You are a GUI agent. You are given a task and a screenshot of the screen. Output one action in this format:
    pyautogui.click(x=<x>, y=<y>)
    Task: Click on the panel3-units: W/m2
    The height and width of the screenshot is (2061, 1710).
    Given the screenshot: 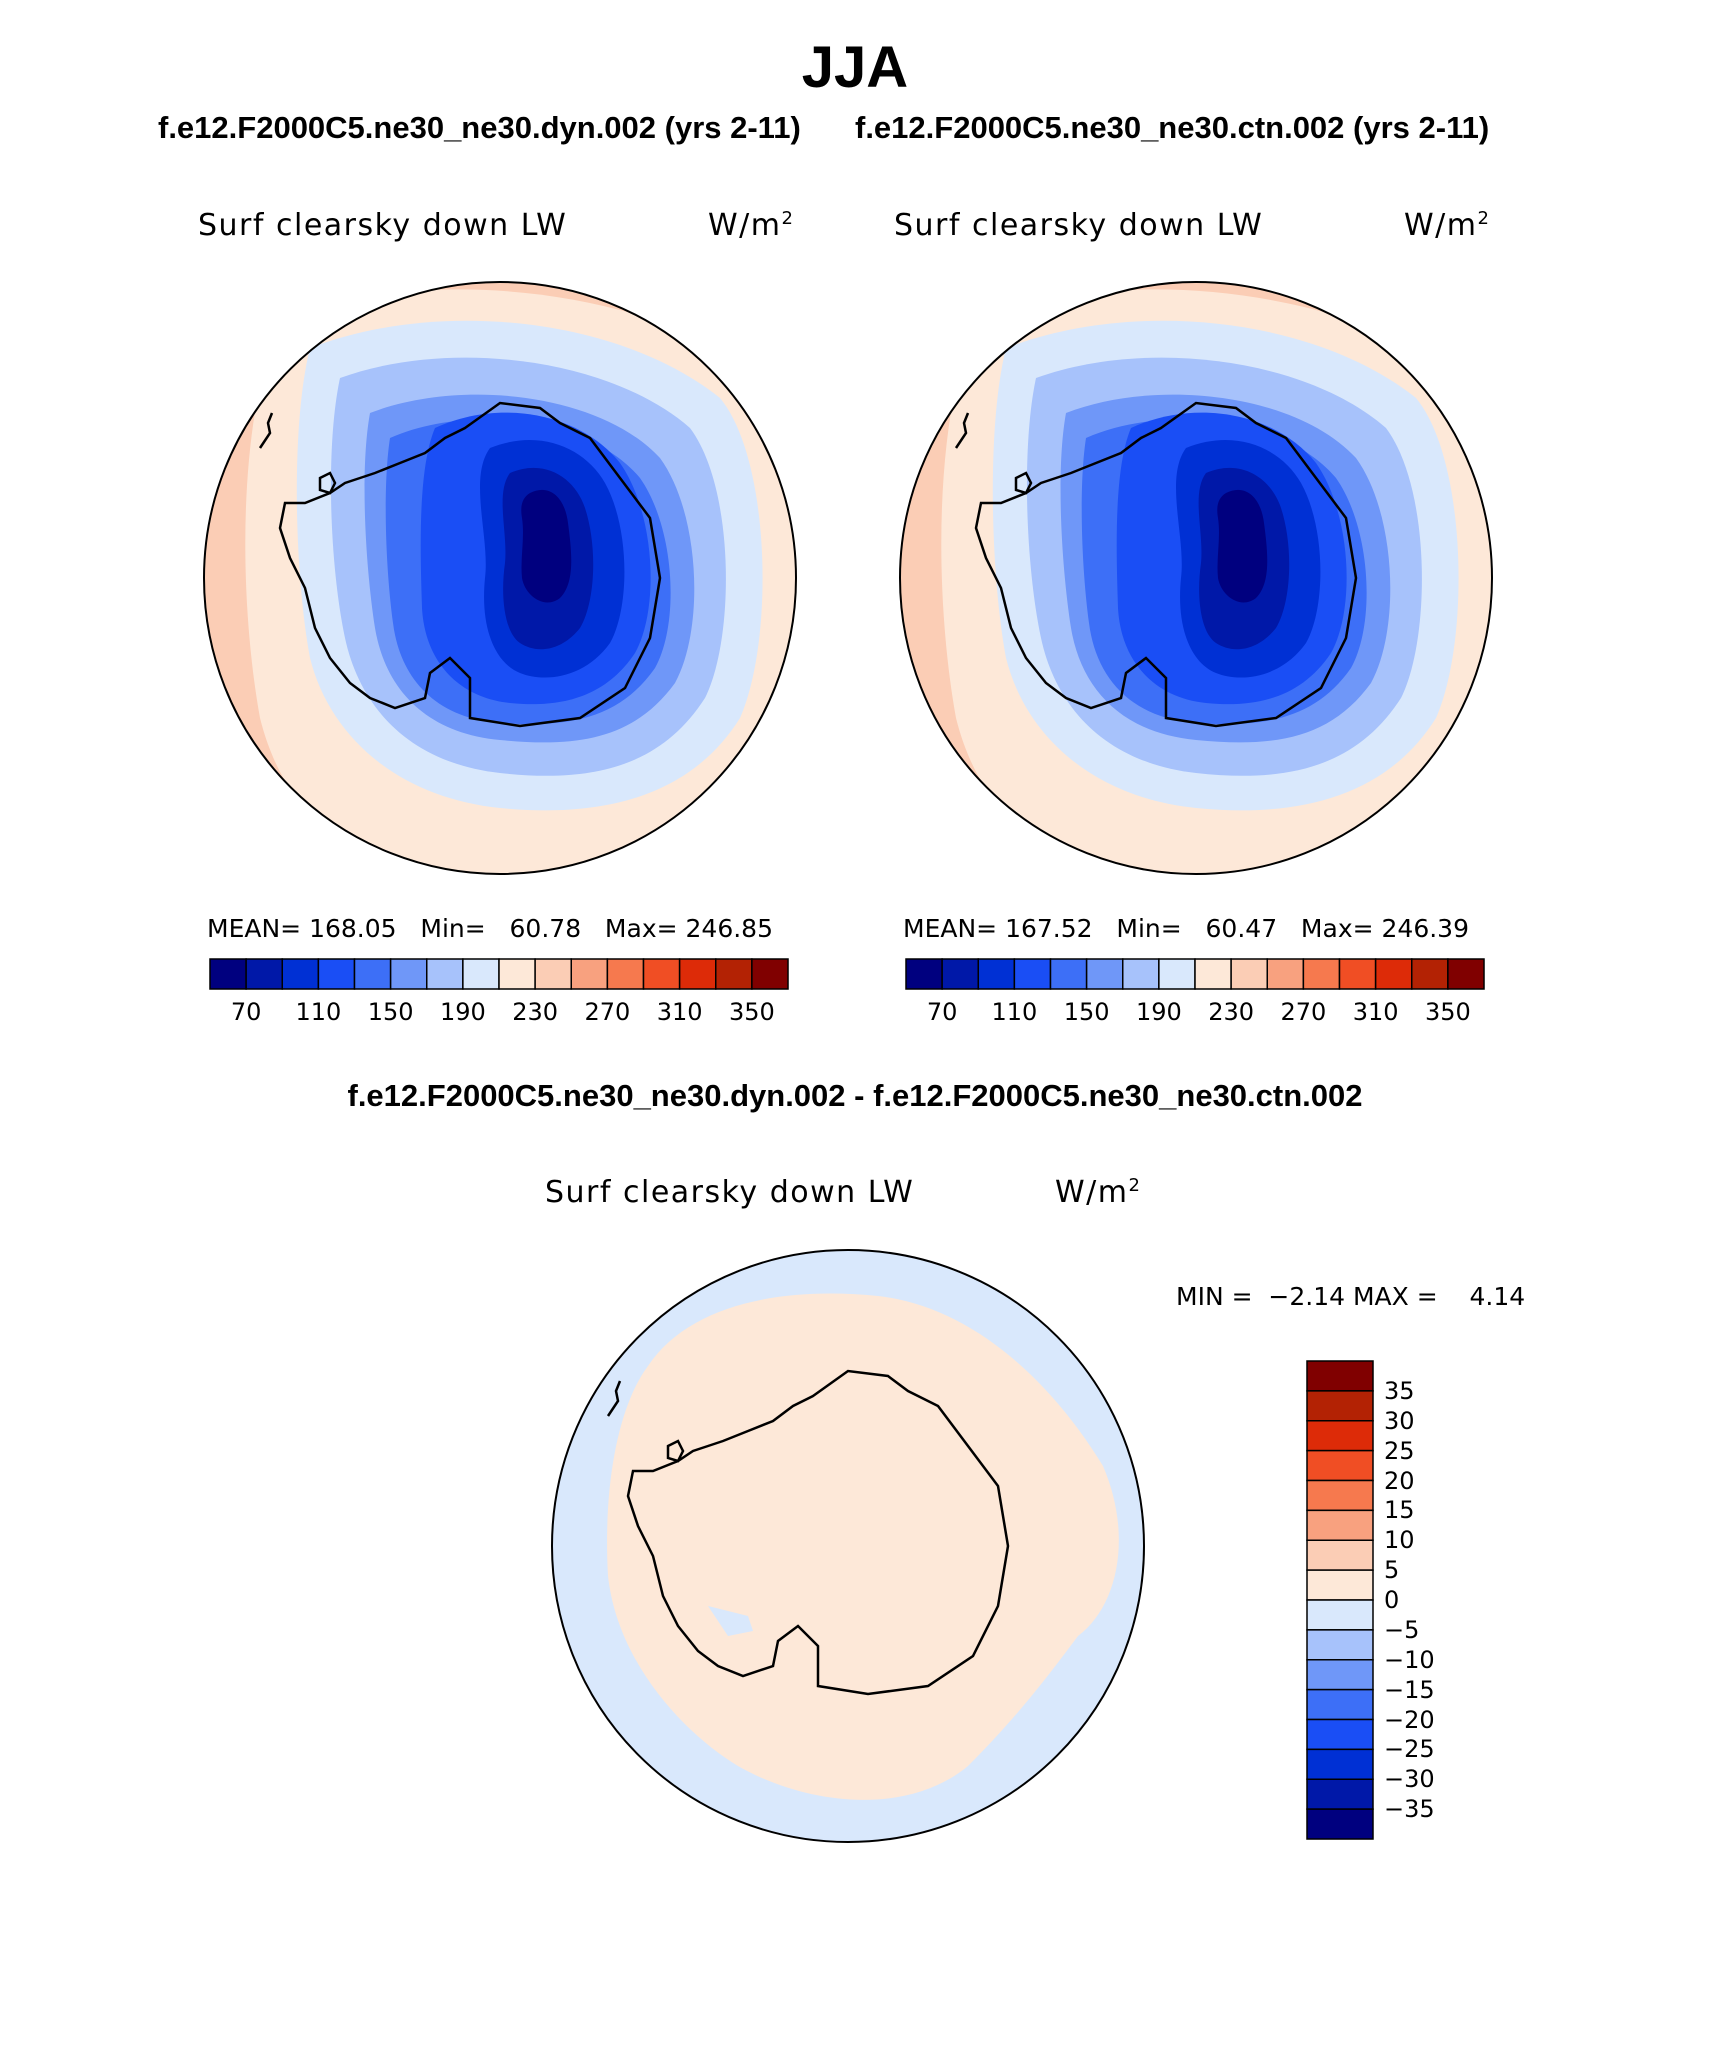 What is the action you would take?
    pyautogui.click(x=1098, y=1192)
    